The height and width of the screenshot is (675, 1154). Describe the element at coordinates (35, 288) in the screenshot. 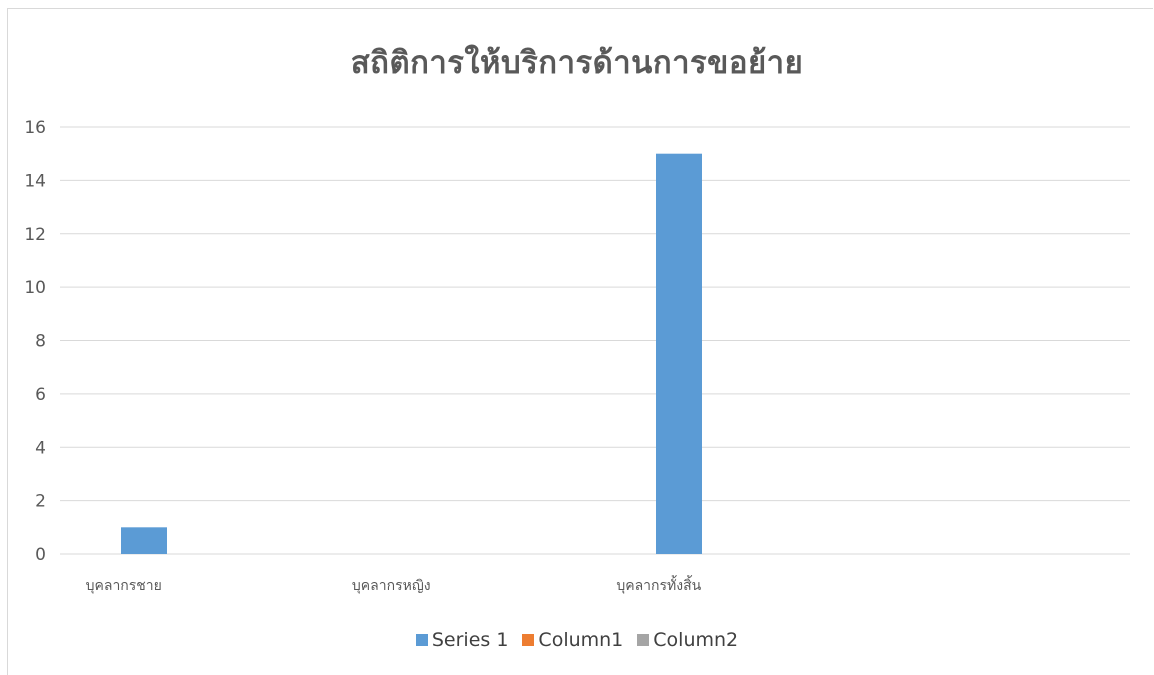

I see `y-tick-label: 10` at that location.